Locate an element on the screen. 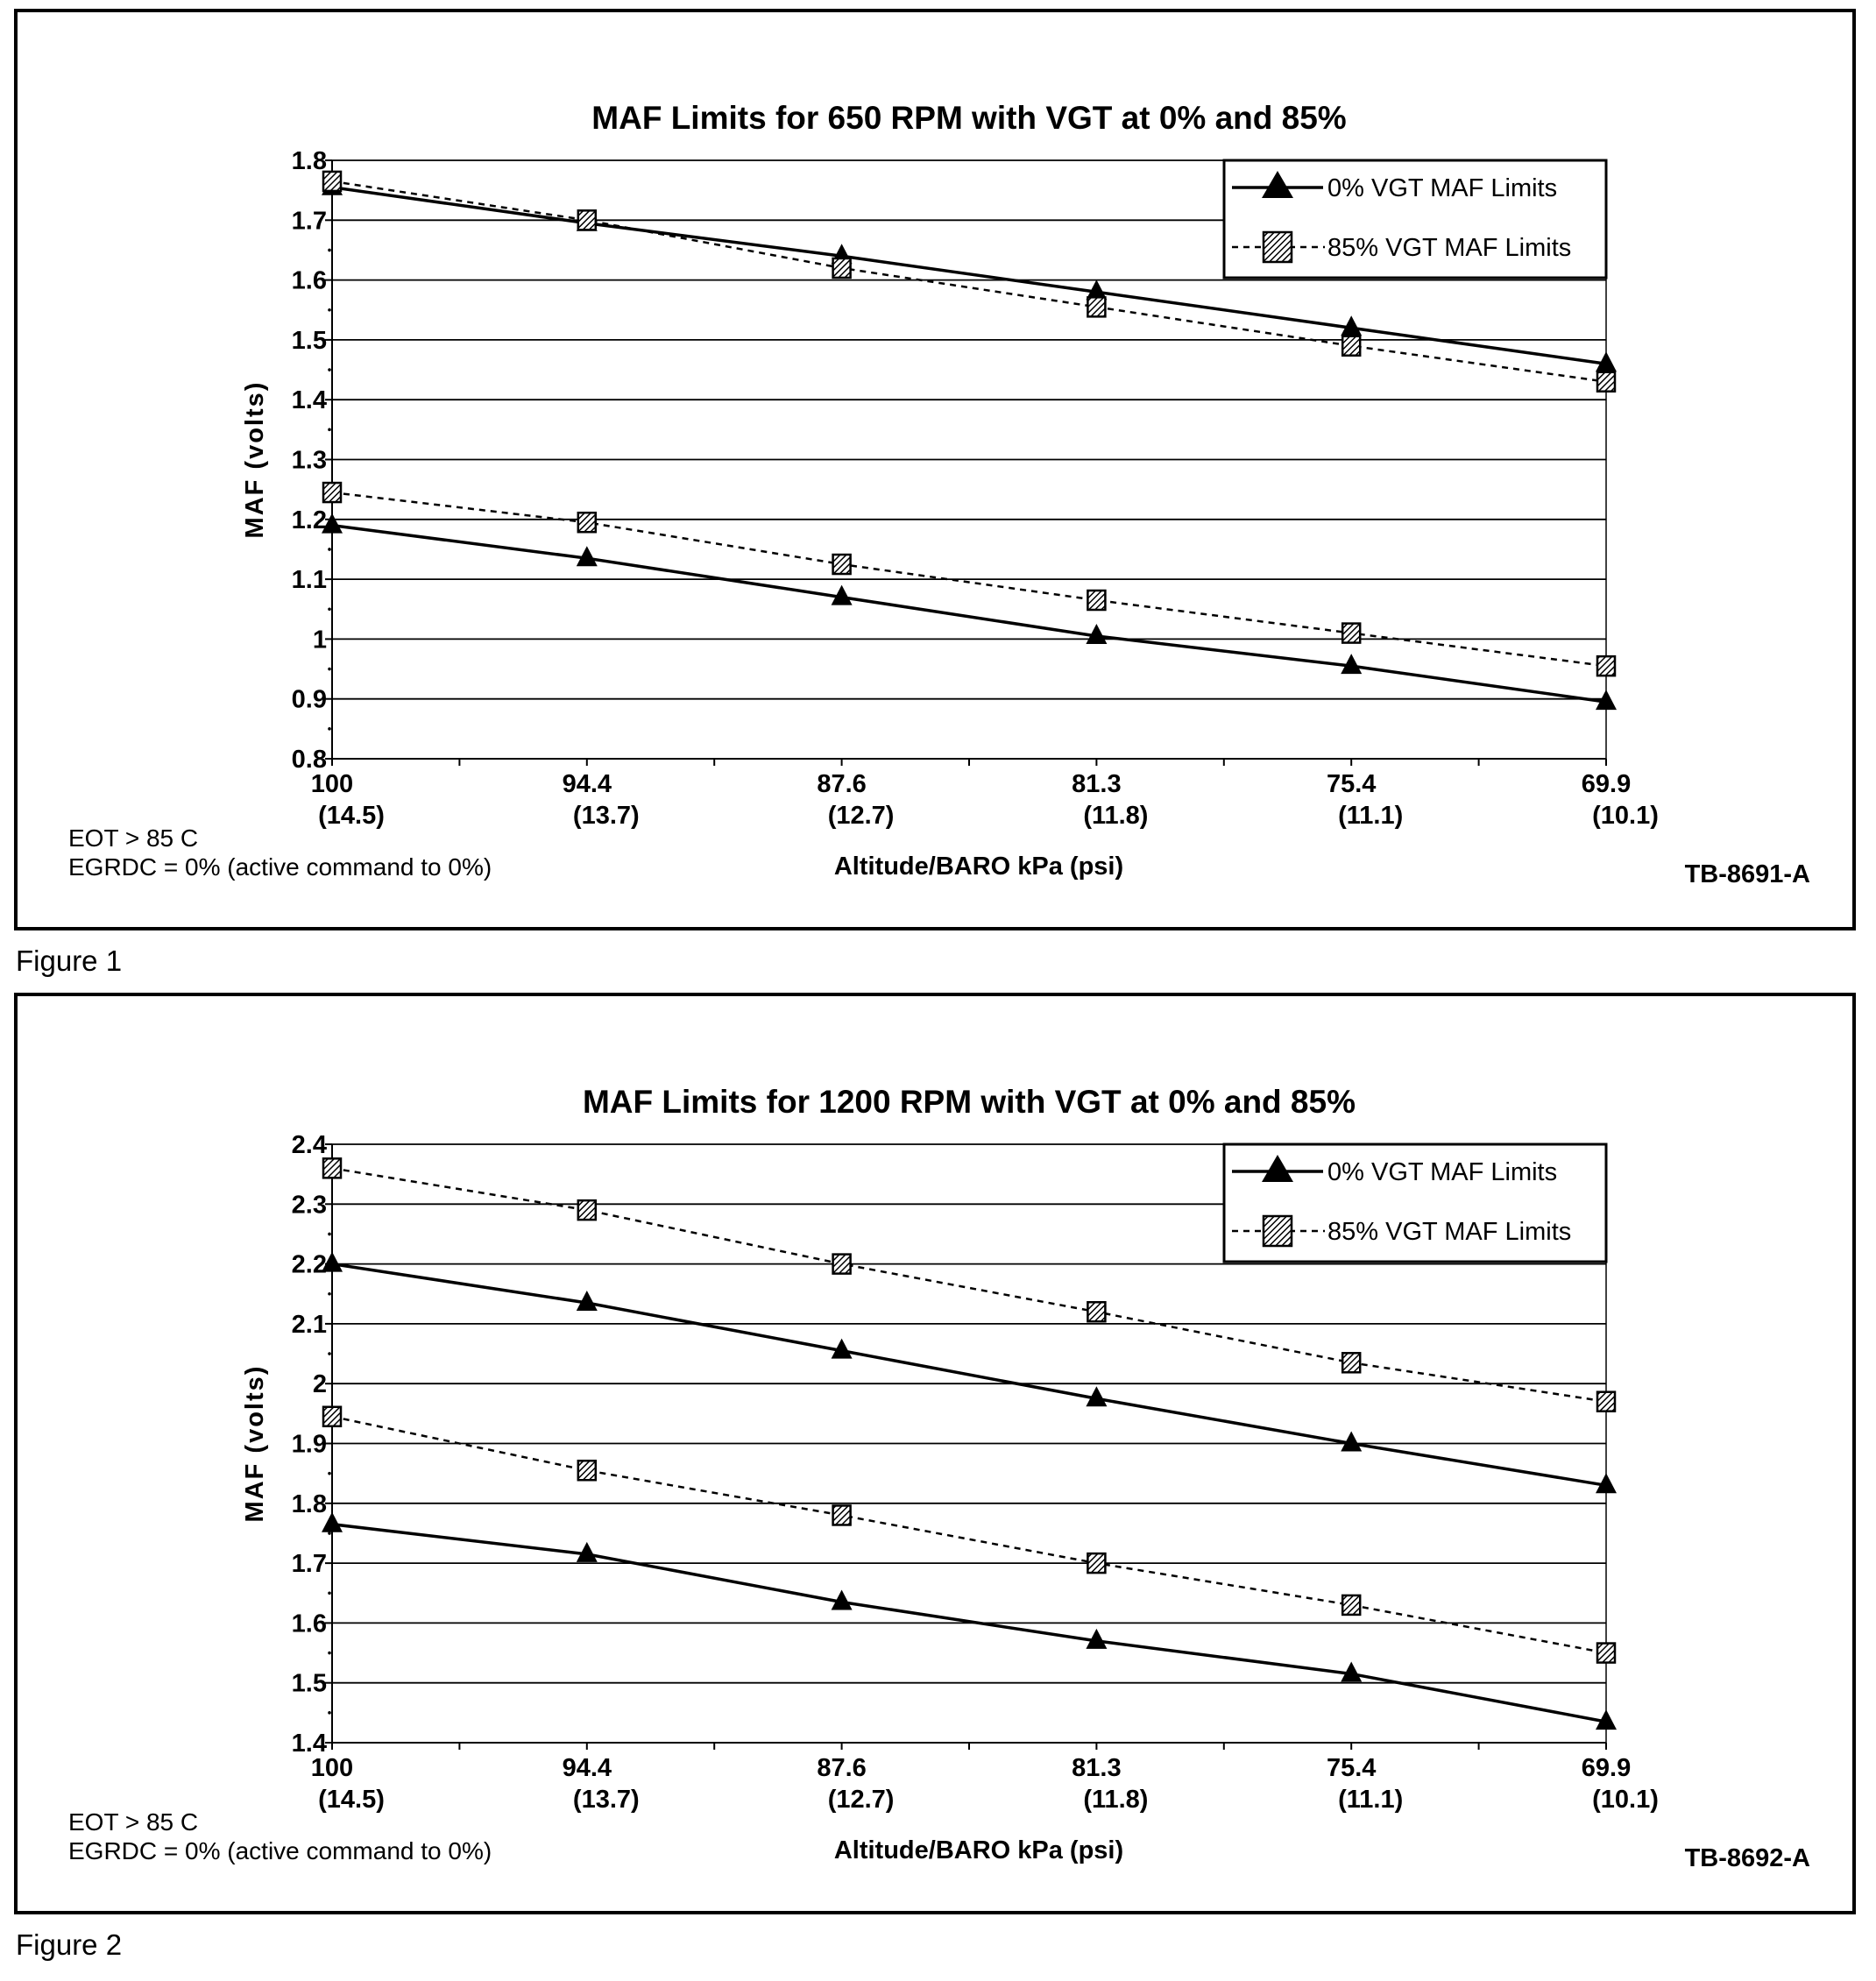  y-tick-label: 1.6 is located at coordinates (309, 281).